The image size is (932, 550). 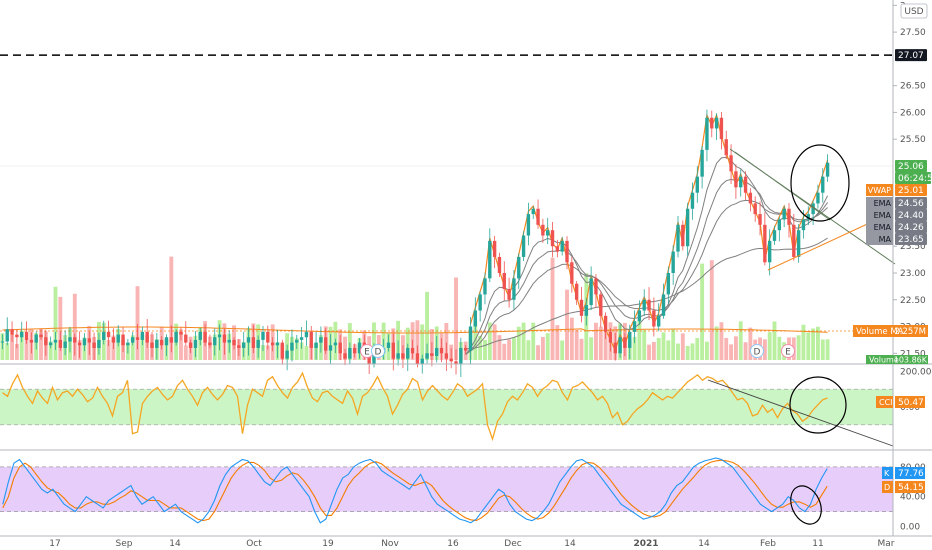 I want to click on stochastic-tag: D 54.15, so click(x=903, y=487).